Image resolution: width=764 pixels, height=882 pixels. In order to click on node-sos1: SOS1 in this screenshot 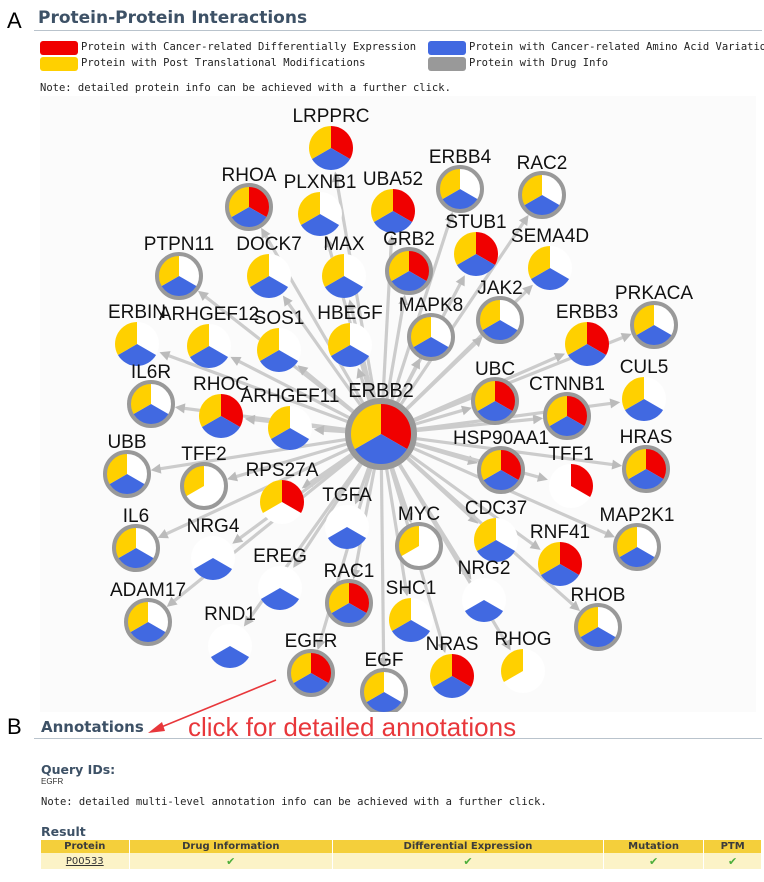, I will do `click(279, 340)`.